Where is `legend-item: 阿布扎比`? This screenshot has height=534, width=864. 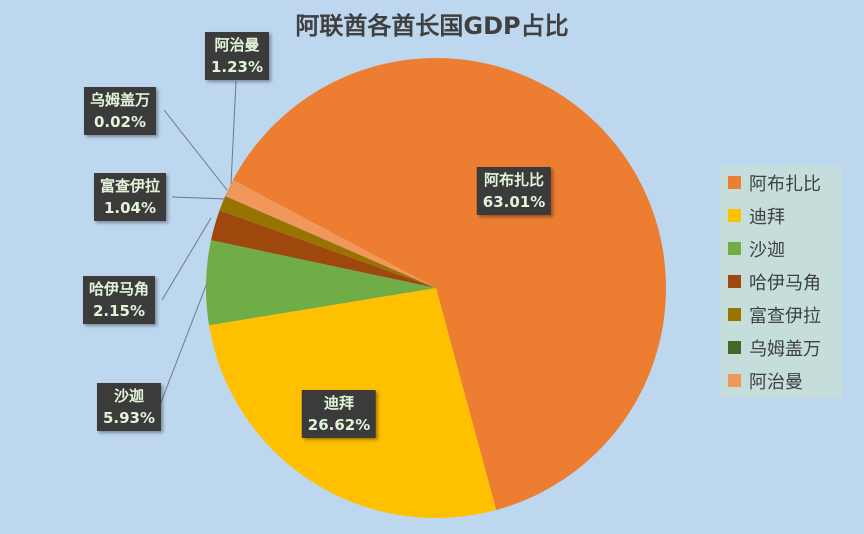 legend-item: 阿布扎比 is located at coordinates (781, 182).